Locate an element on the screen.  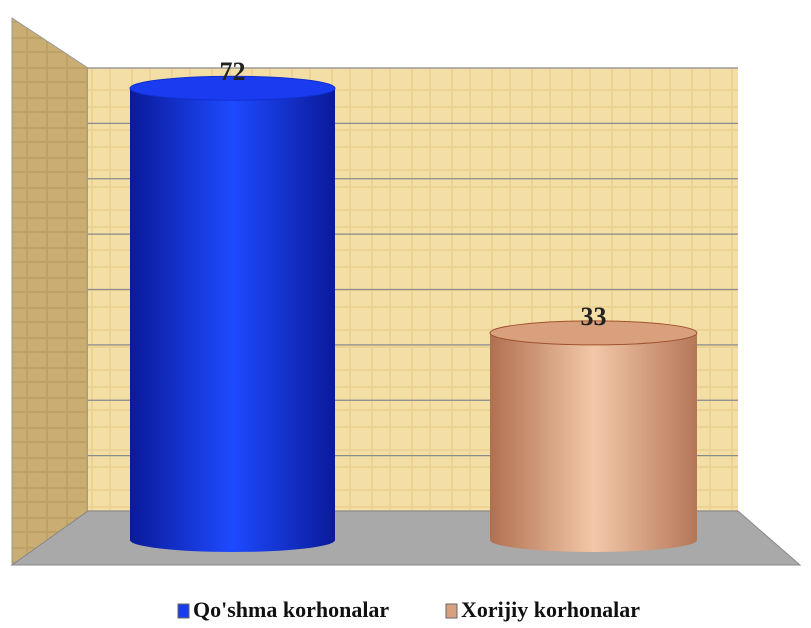
legend-label: Qo'shma korhonalar is located at coordinates (291, 609).